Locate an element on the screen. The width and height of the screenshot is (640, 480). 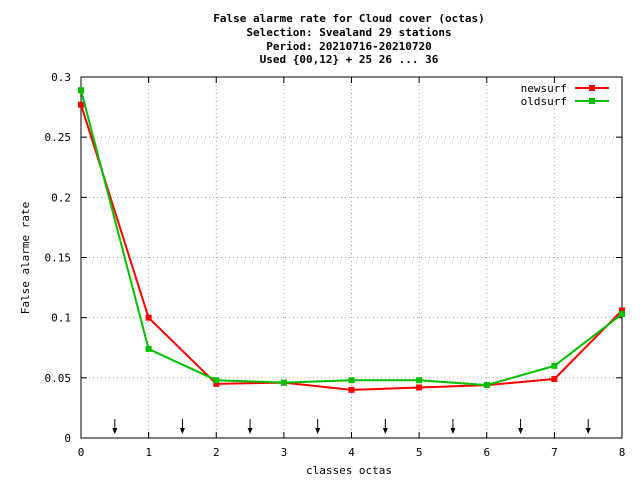
y-tick-label: 0.25 is located at coordinates (58, 137).